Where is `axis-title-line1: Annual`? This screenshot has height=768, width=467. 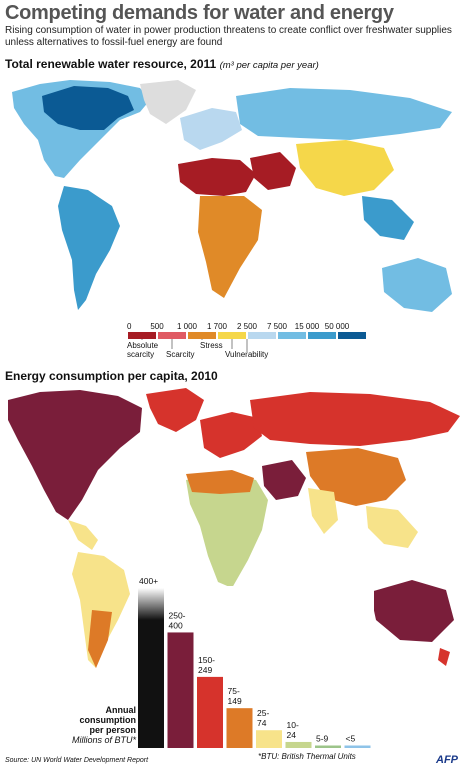
axis-title-line1: Annual is located at coordinates (121, 710).